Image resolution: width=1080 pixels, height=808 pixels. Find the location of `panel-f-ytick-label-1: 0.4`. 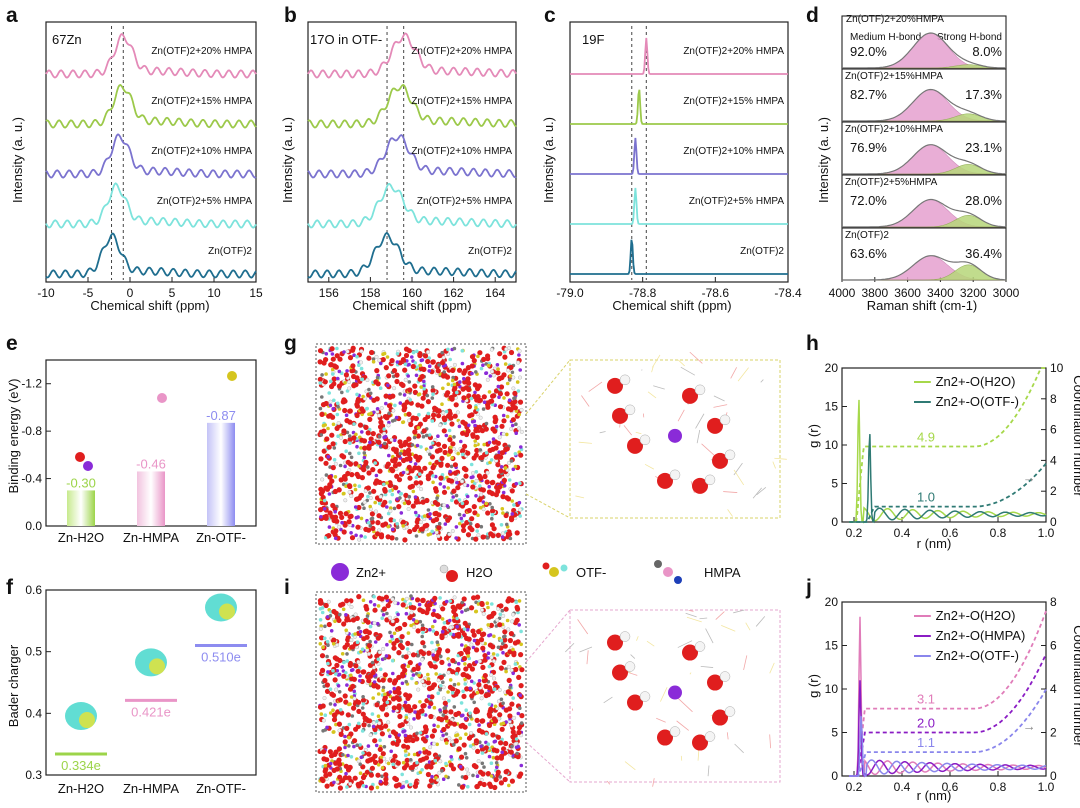

panel-f-ytick-label-1: 0.4 is located at coordinates (33, 713).